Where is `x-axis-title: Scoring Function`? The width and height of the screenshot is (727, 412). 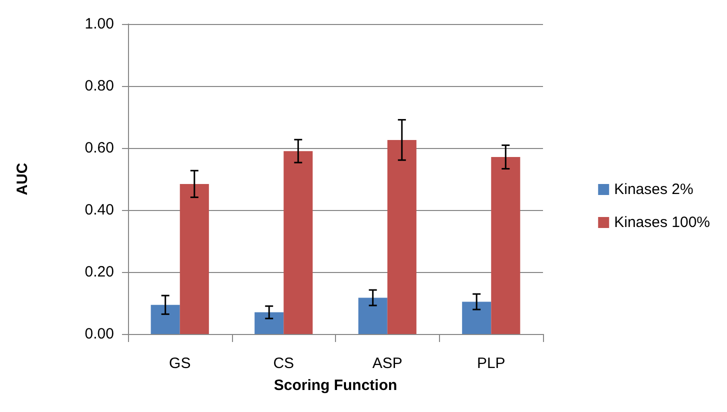 x-axis-title: Scoring Function is located at coordinates (336, 385).